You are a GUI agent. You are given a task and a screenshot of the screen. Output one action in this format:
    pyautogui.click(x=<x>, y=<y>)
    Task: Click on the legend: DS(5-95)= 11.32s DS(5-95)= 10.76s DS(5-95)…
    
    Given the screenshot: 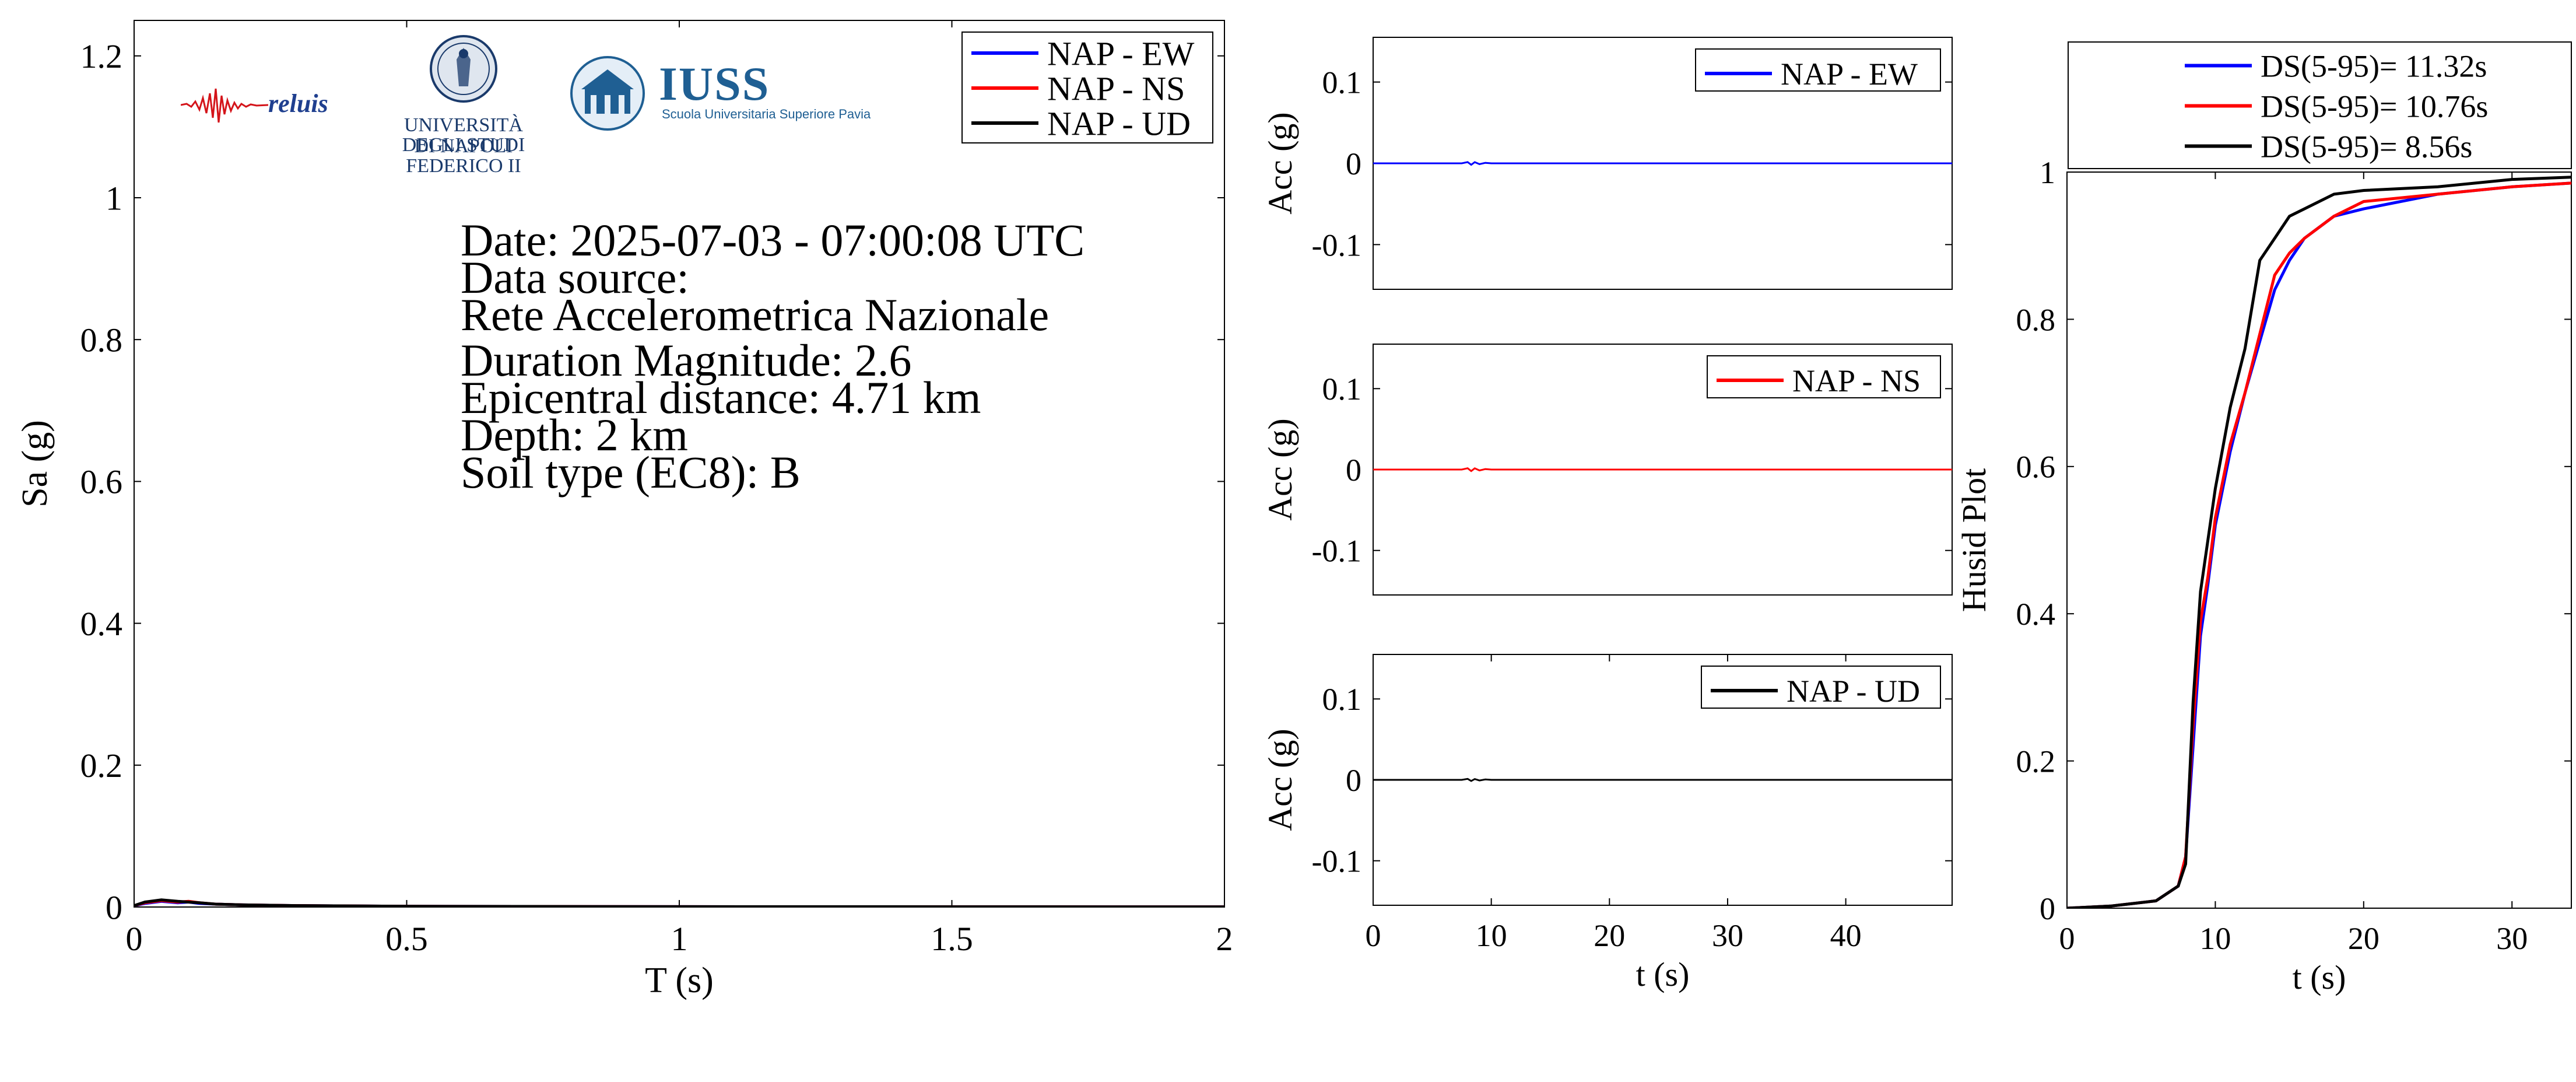 What is the action you would take?
    pyautogui.click(x=2320, y=105)
    